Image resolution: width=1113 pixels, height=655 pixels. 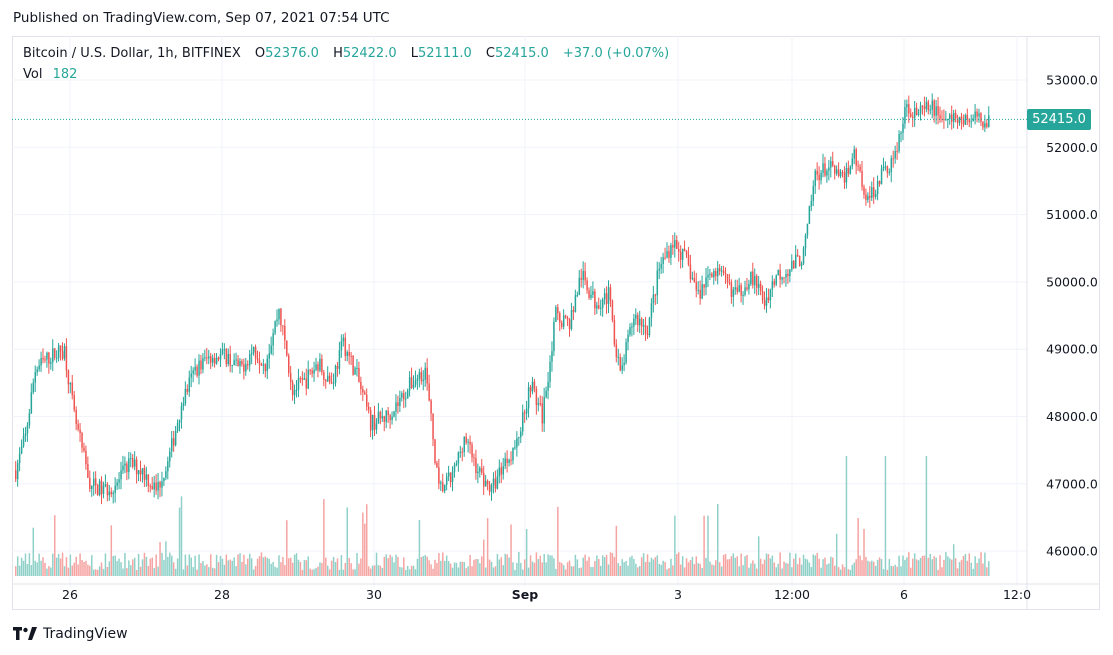 I want to click on x-tick-label: 3, so click(x=678, y=594).